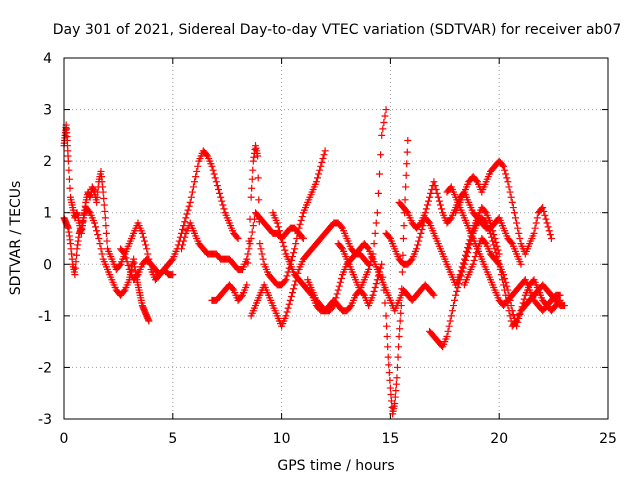  I want to click on y-tick-label: 3, so click(47, 111).